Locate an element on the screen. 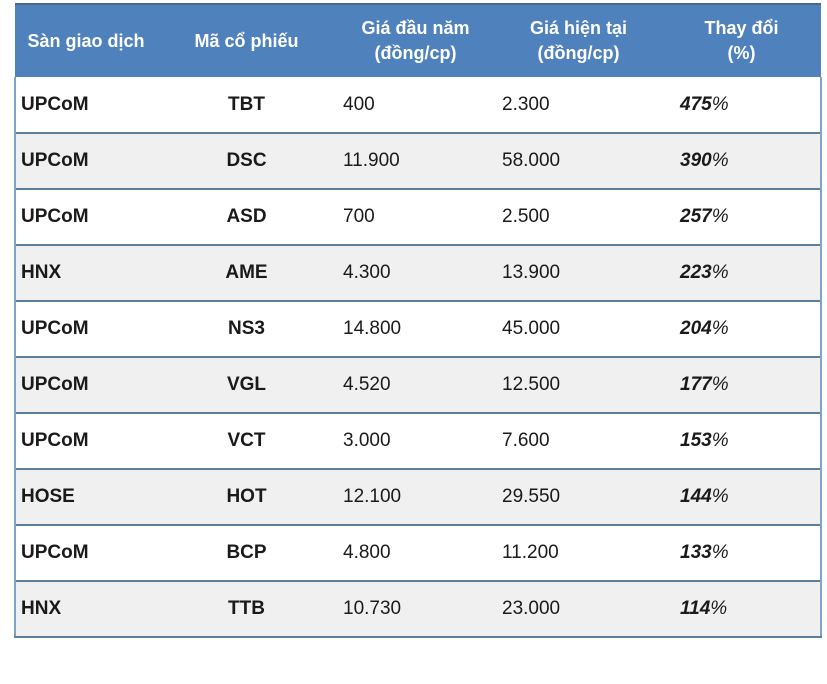 This screenshot has height=684, width=827. change-percent-cell: 390% is located at coordinates (742, 160).